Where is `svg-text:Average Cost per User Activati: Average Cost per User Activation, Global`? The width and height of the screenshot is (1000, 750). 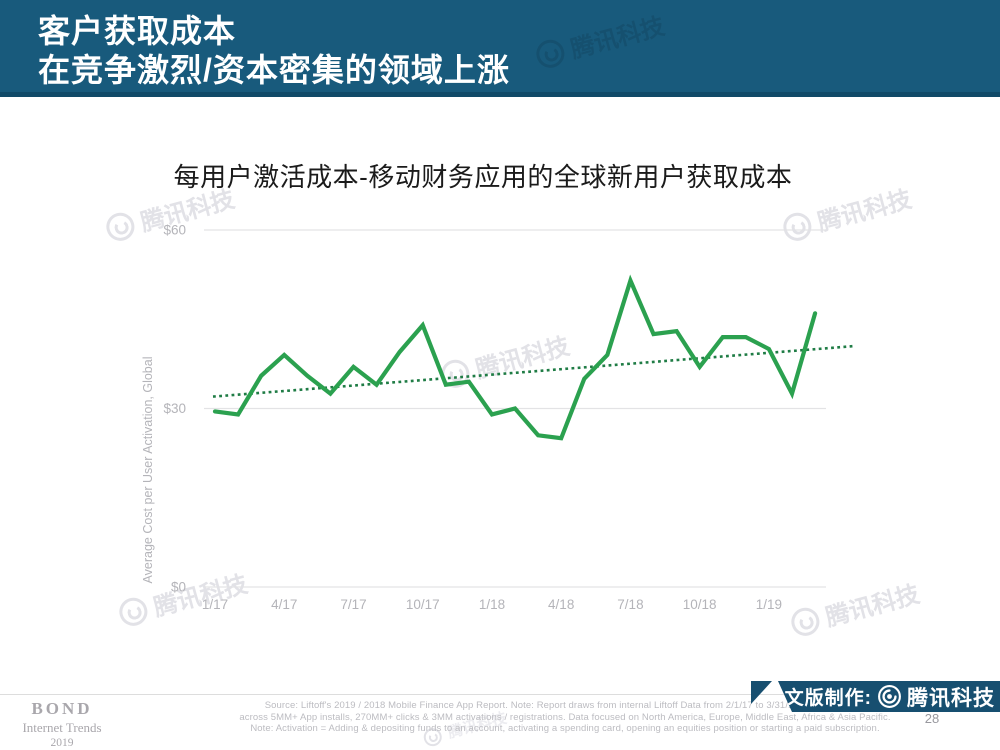 svg-text:Average Cost per User Activati: Average Cost per User Activation, Global is located at coordinates (148, 470).